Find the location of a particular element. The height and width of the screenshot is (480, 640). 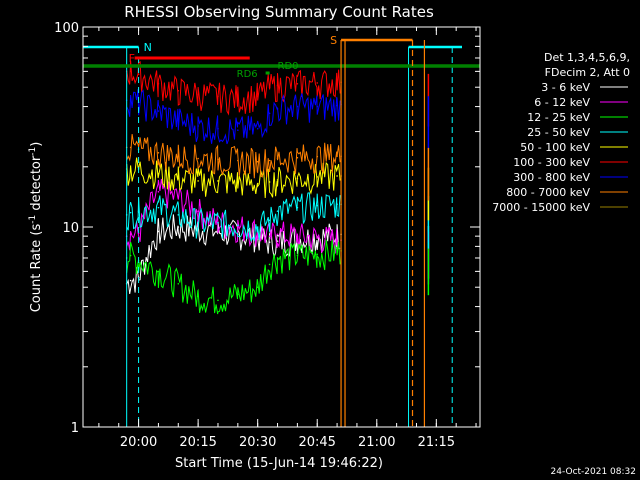

night-flag-label: N is located at coordinates (148, 47).